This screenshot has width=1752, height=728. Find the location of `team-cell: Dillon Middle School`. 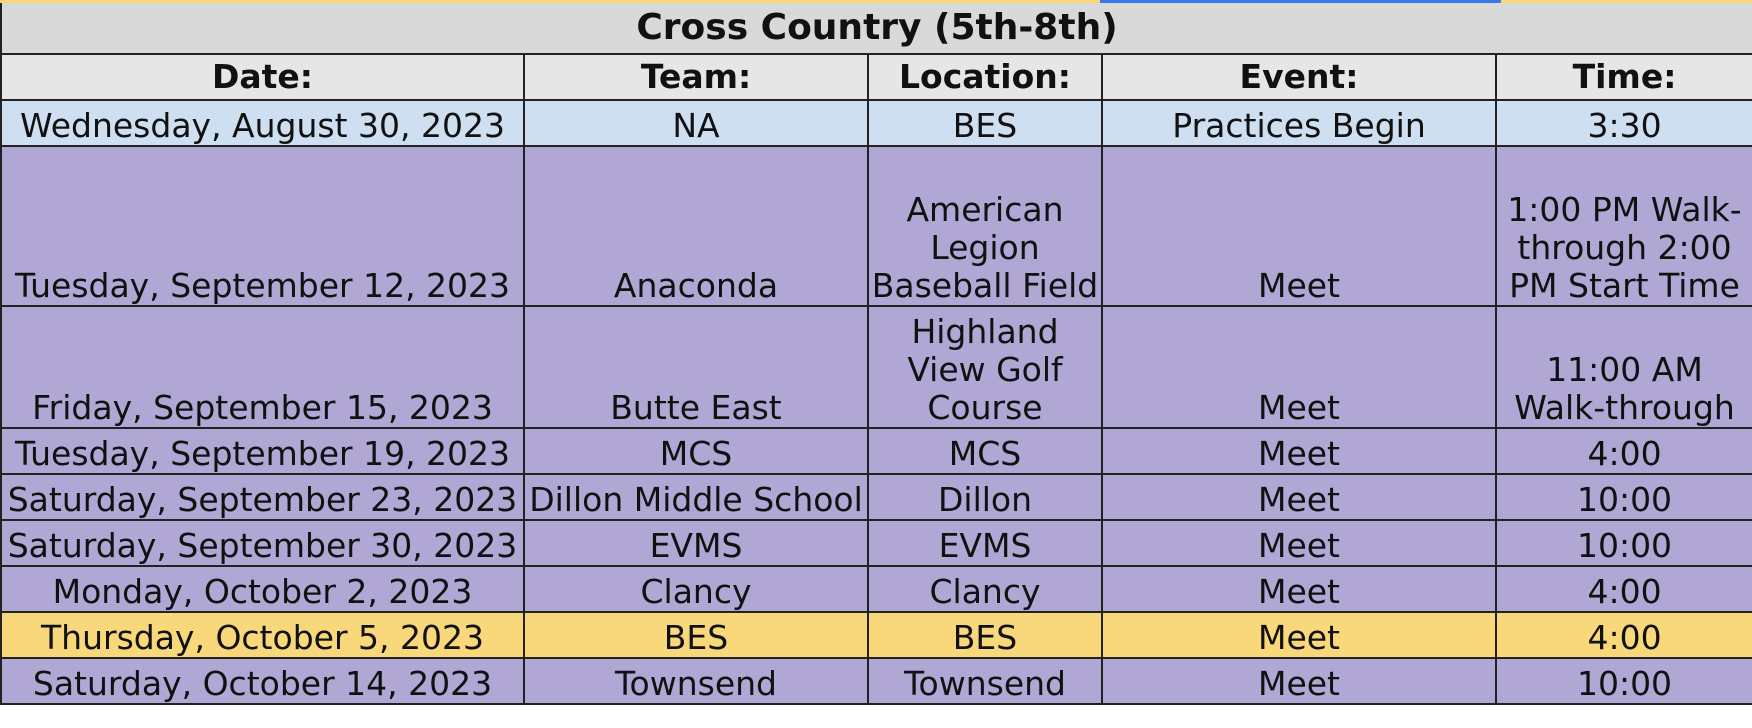

team-cell: Dillon Middle School is located at coordinates (696, 497).